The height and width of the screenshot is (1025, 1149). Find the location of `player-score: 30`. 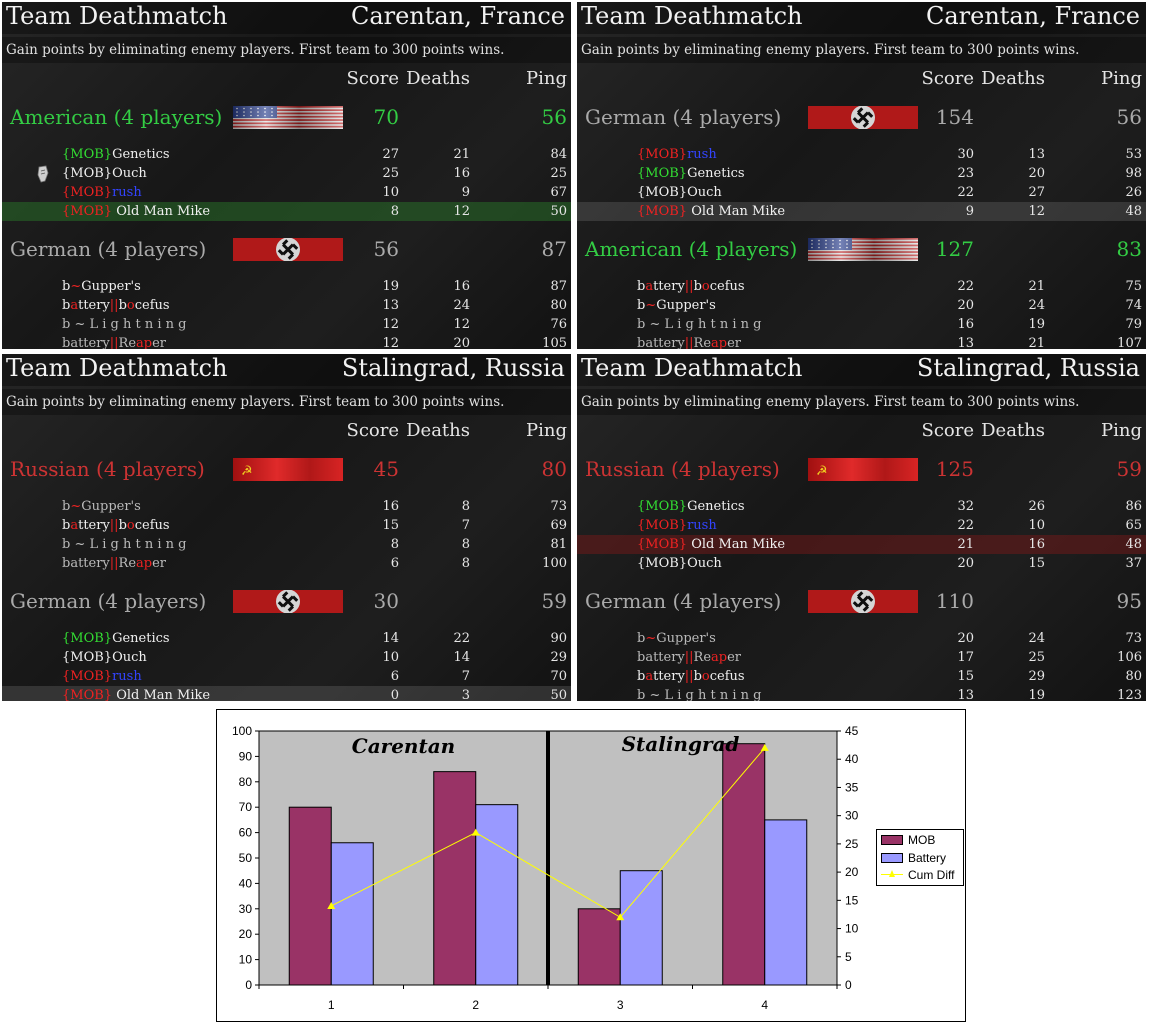

player-score: 30 is located at coordinates (965, 154).